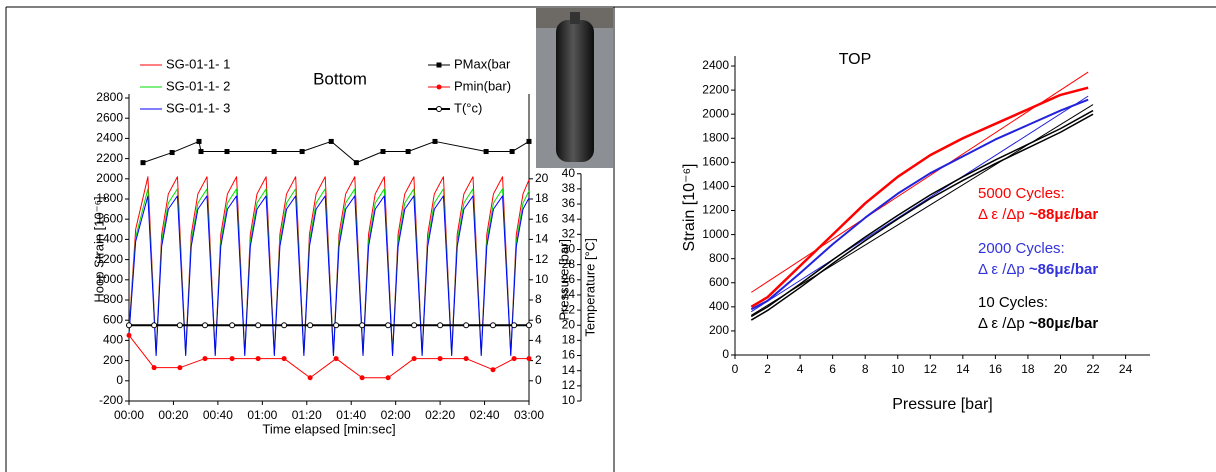  I want to click on y-tick-label: 400, so click(113, 340).